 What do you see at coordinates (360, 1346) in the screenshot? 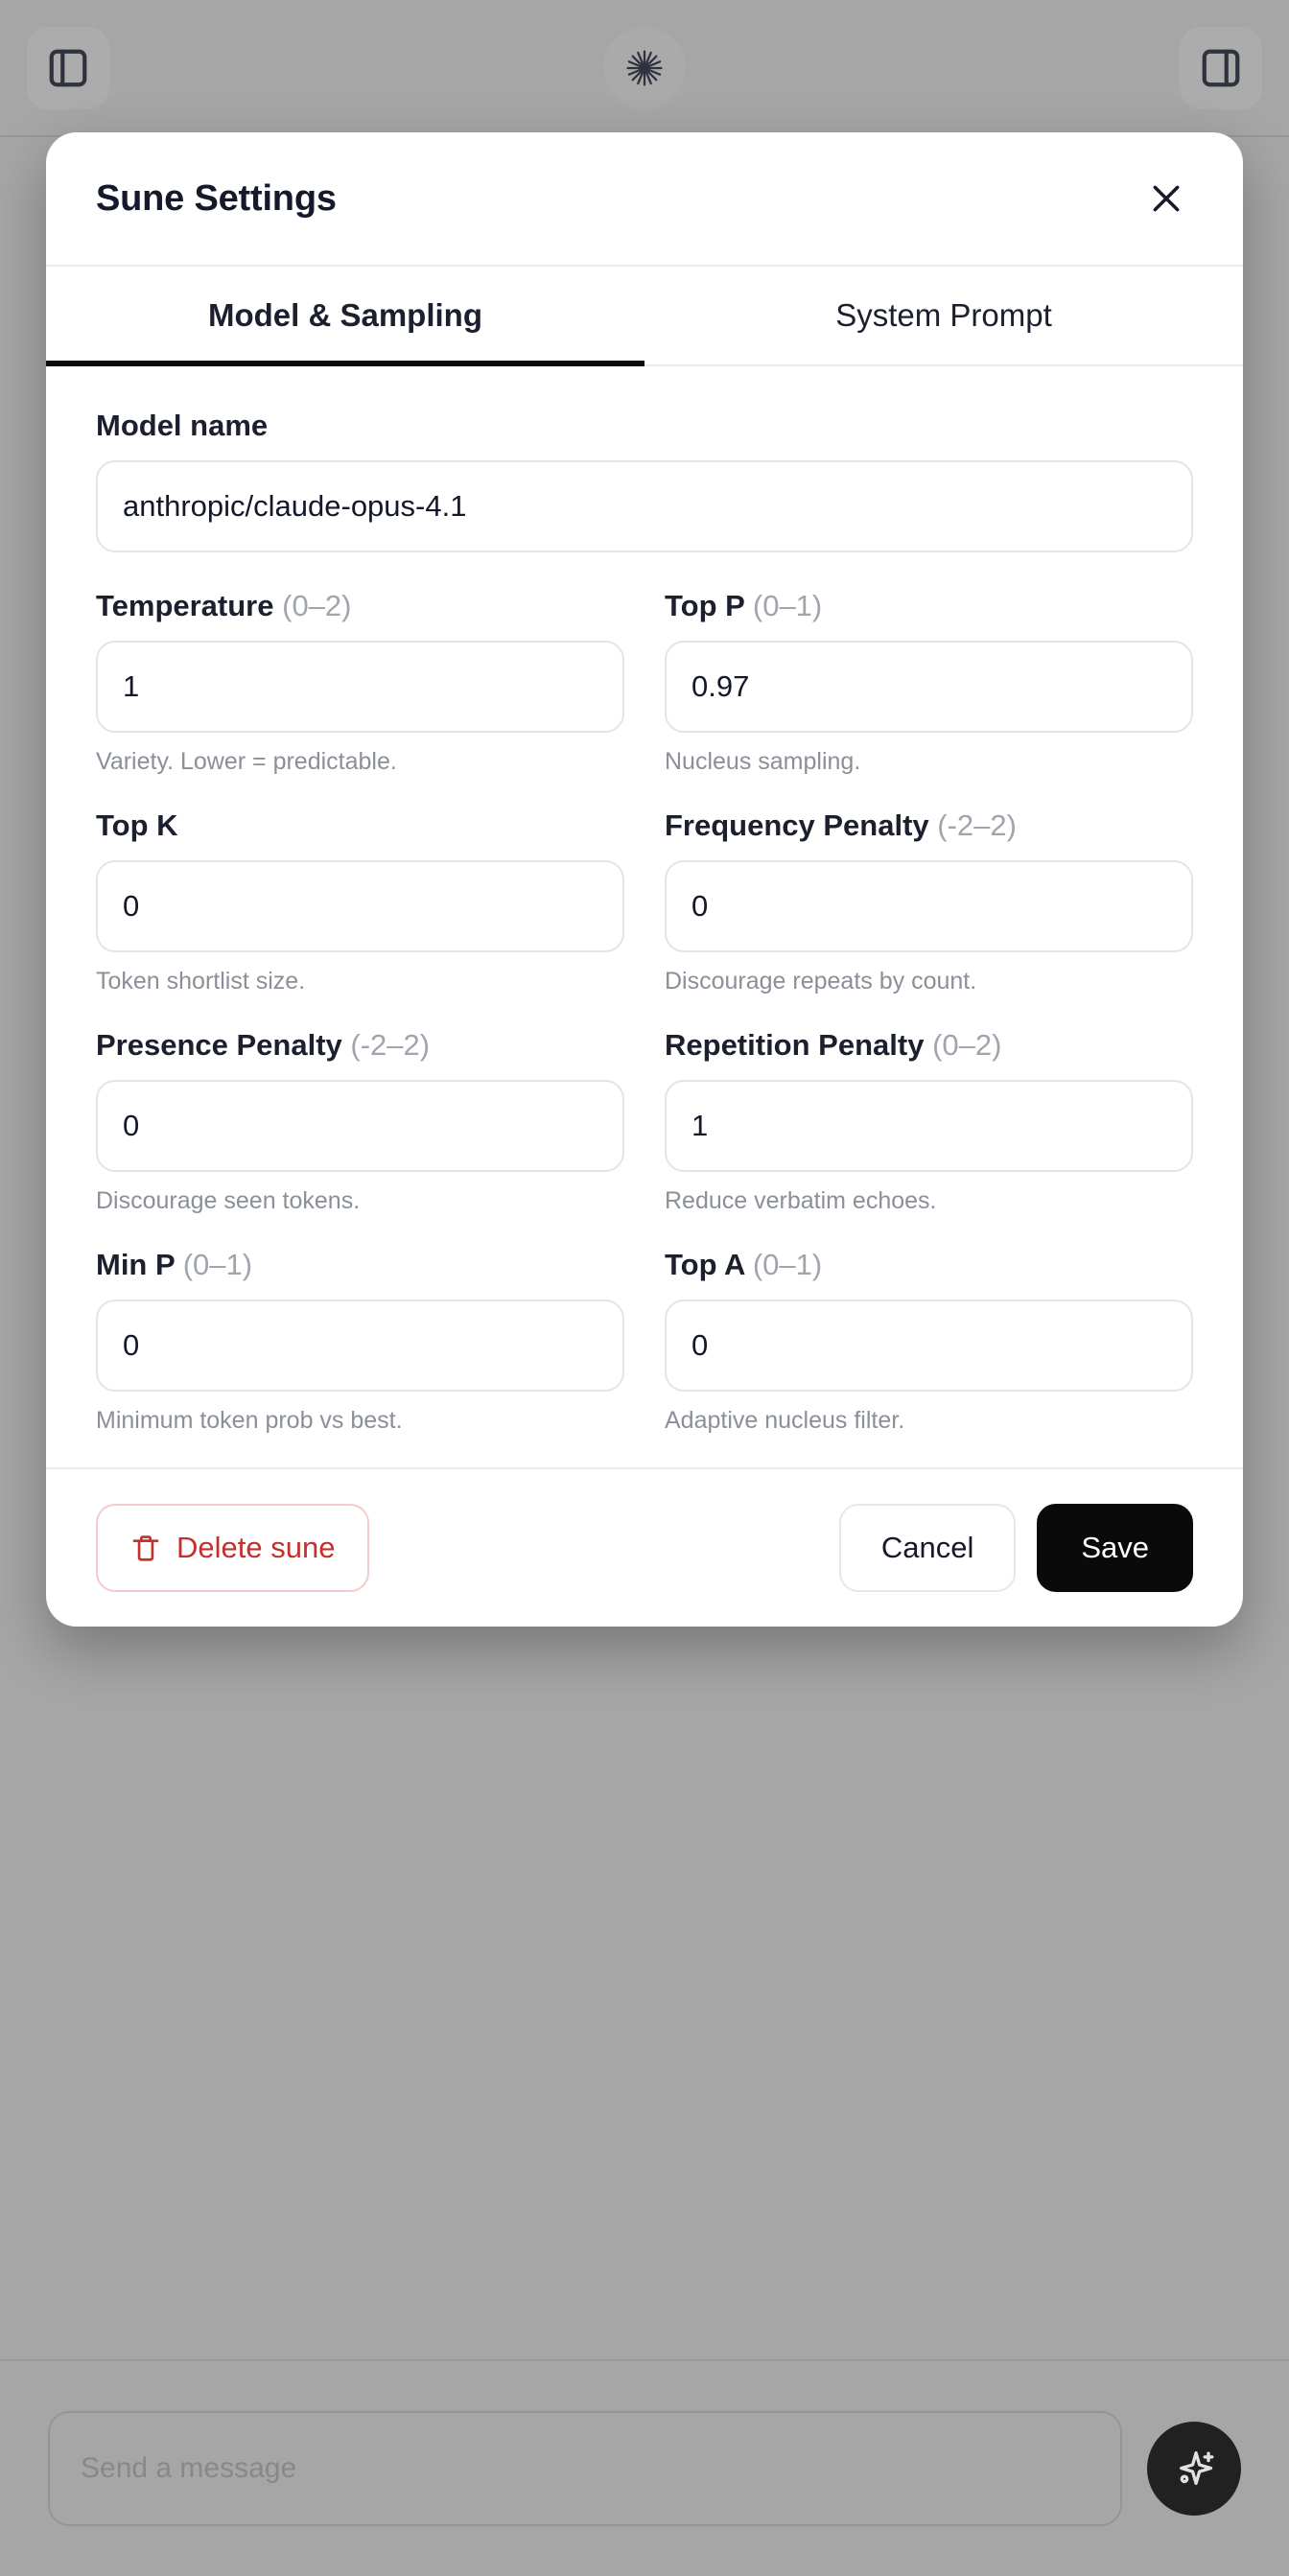
I see `min-p-input` at bounding box center [360, 1346].